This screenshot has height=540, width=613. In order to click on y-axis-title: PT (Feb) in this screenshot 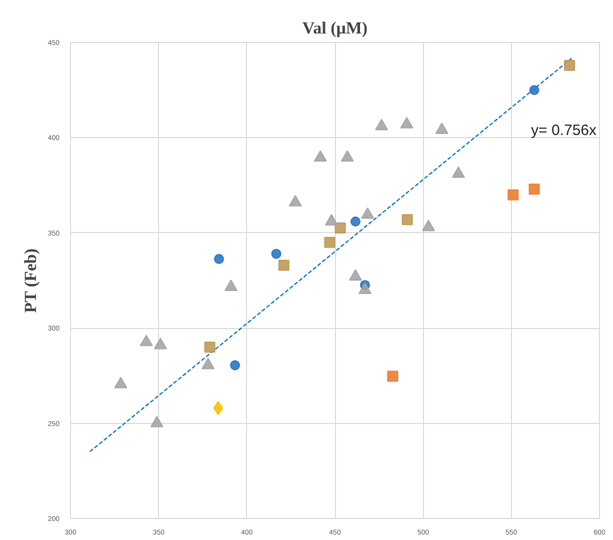, I will do `click(30, 280)`.